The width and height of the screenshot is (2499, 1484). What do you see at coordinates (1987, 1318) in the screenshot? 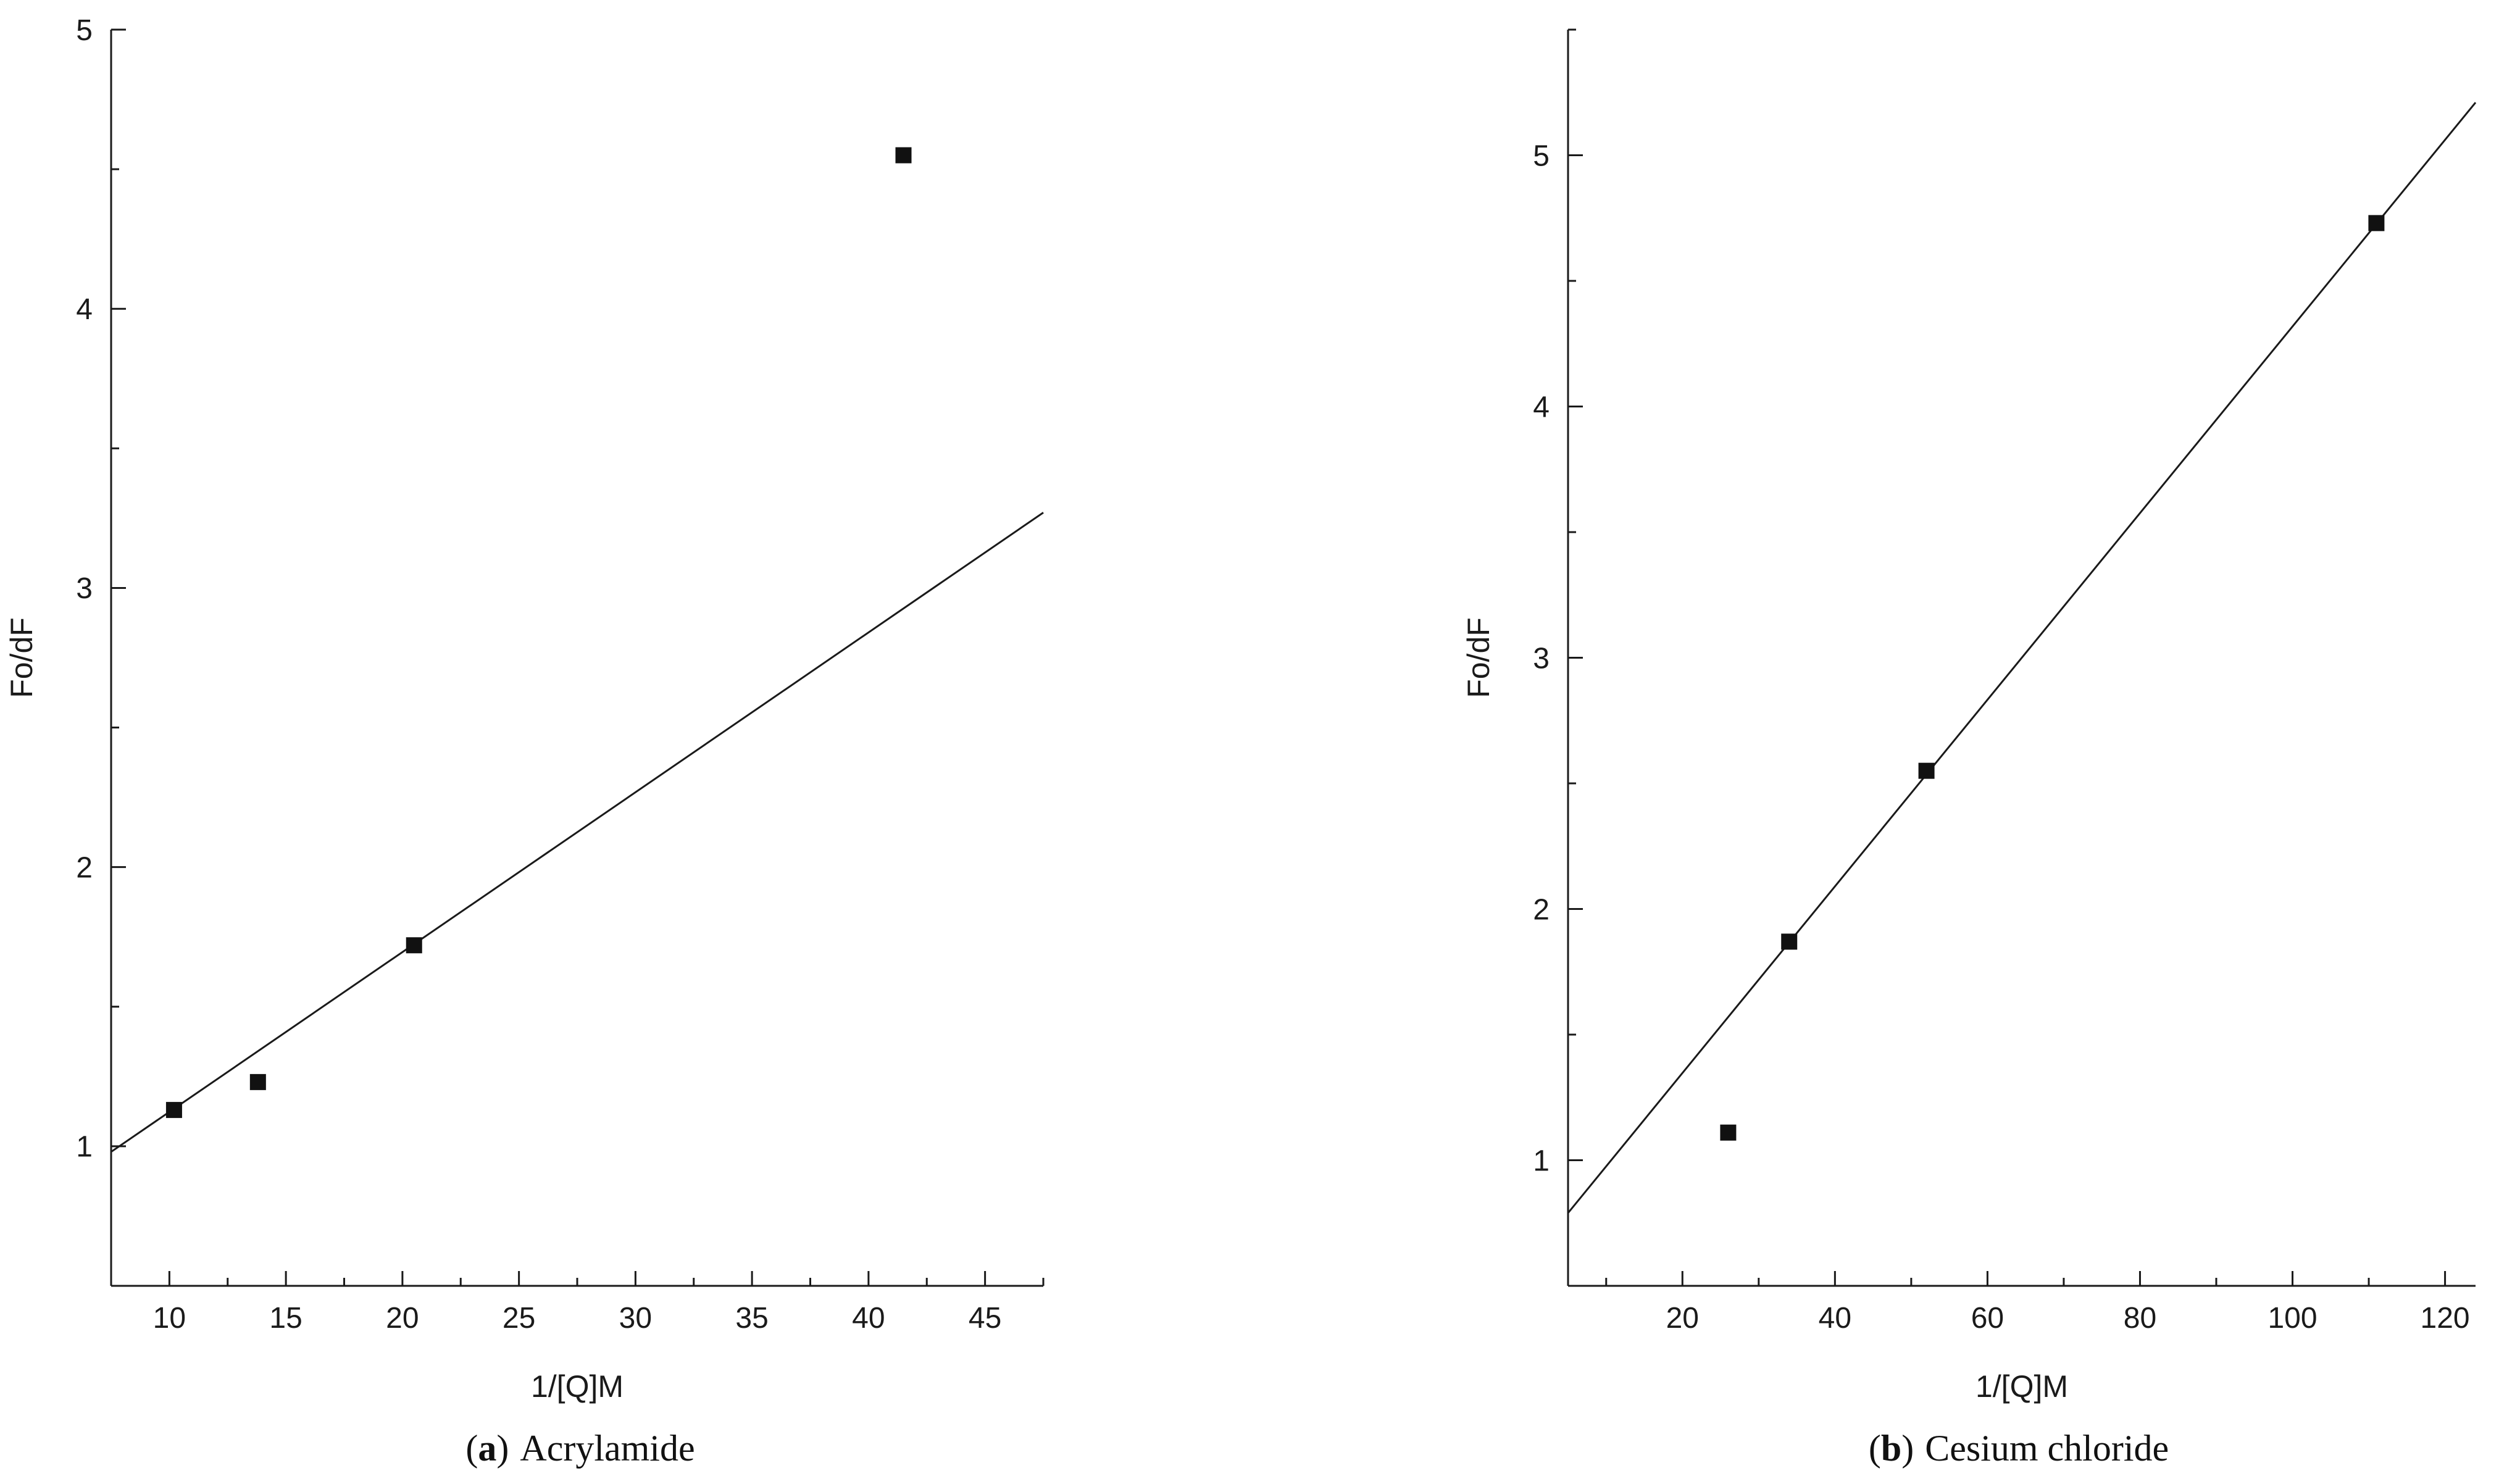
I see `x-tick-label: 60` at bounding box center [1987, 1318].